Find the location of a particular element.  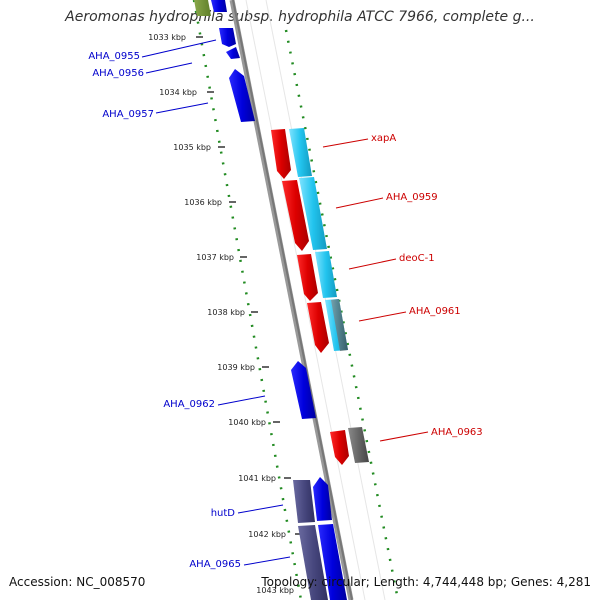

tick-1037: 1037 kbp is located at coordinates (221, 257).